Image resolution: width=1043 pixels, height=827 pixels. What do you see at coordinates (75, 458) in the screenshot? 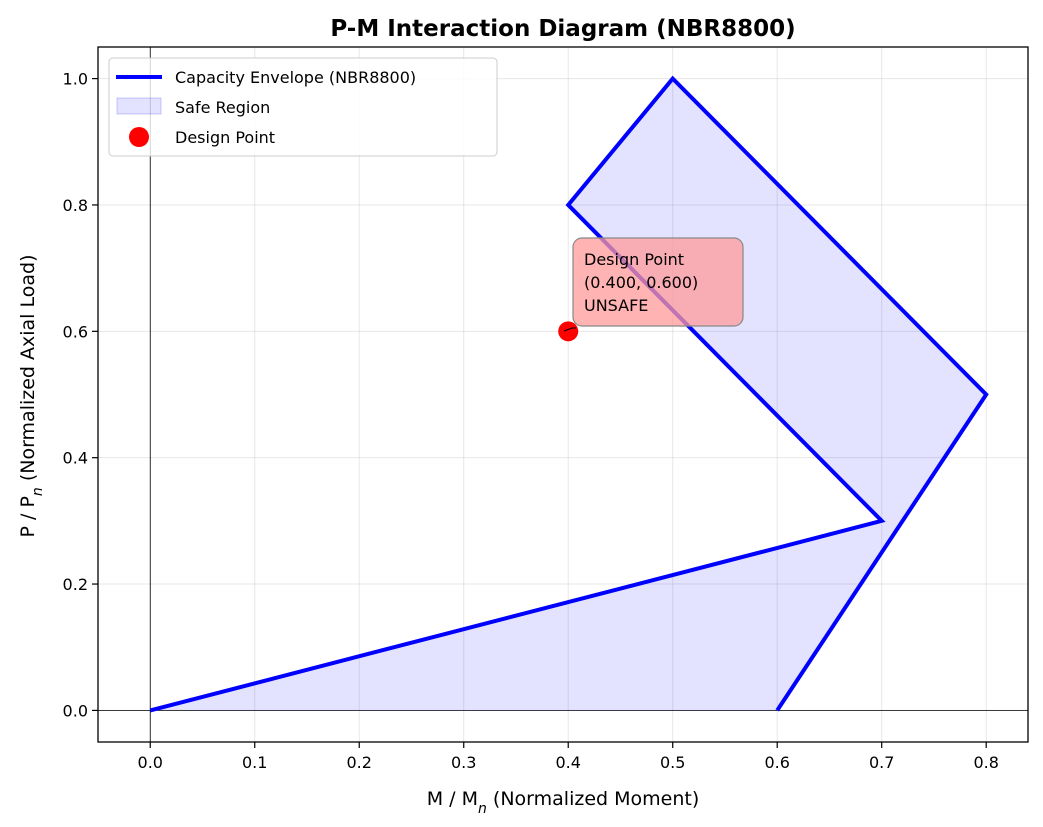
I see `y-tick-label: 0.4` at bounding box center [75, 458].